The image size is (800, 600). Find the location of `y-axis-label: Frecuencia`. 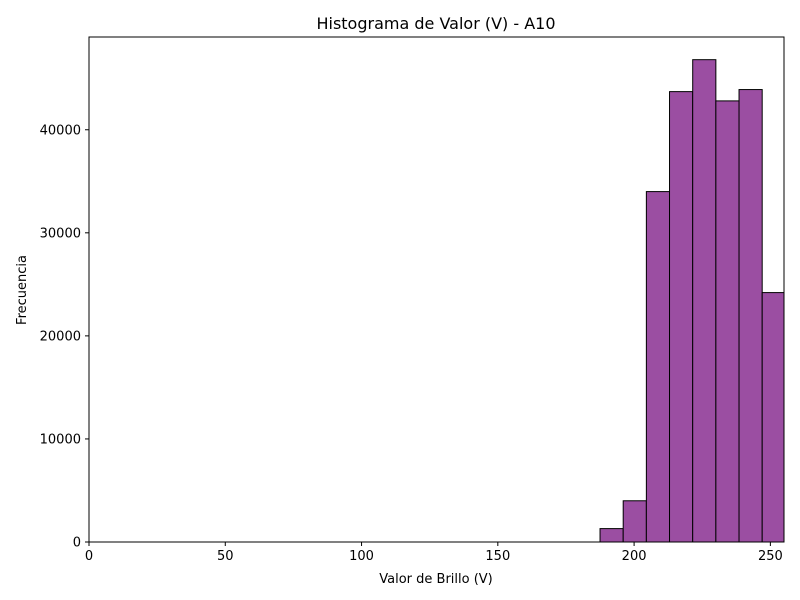

y-axis-label: Frecuencia is located at coordinates (22, 290).